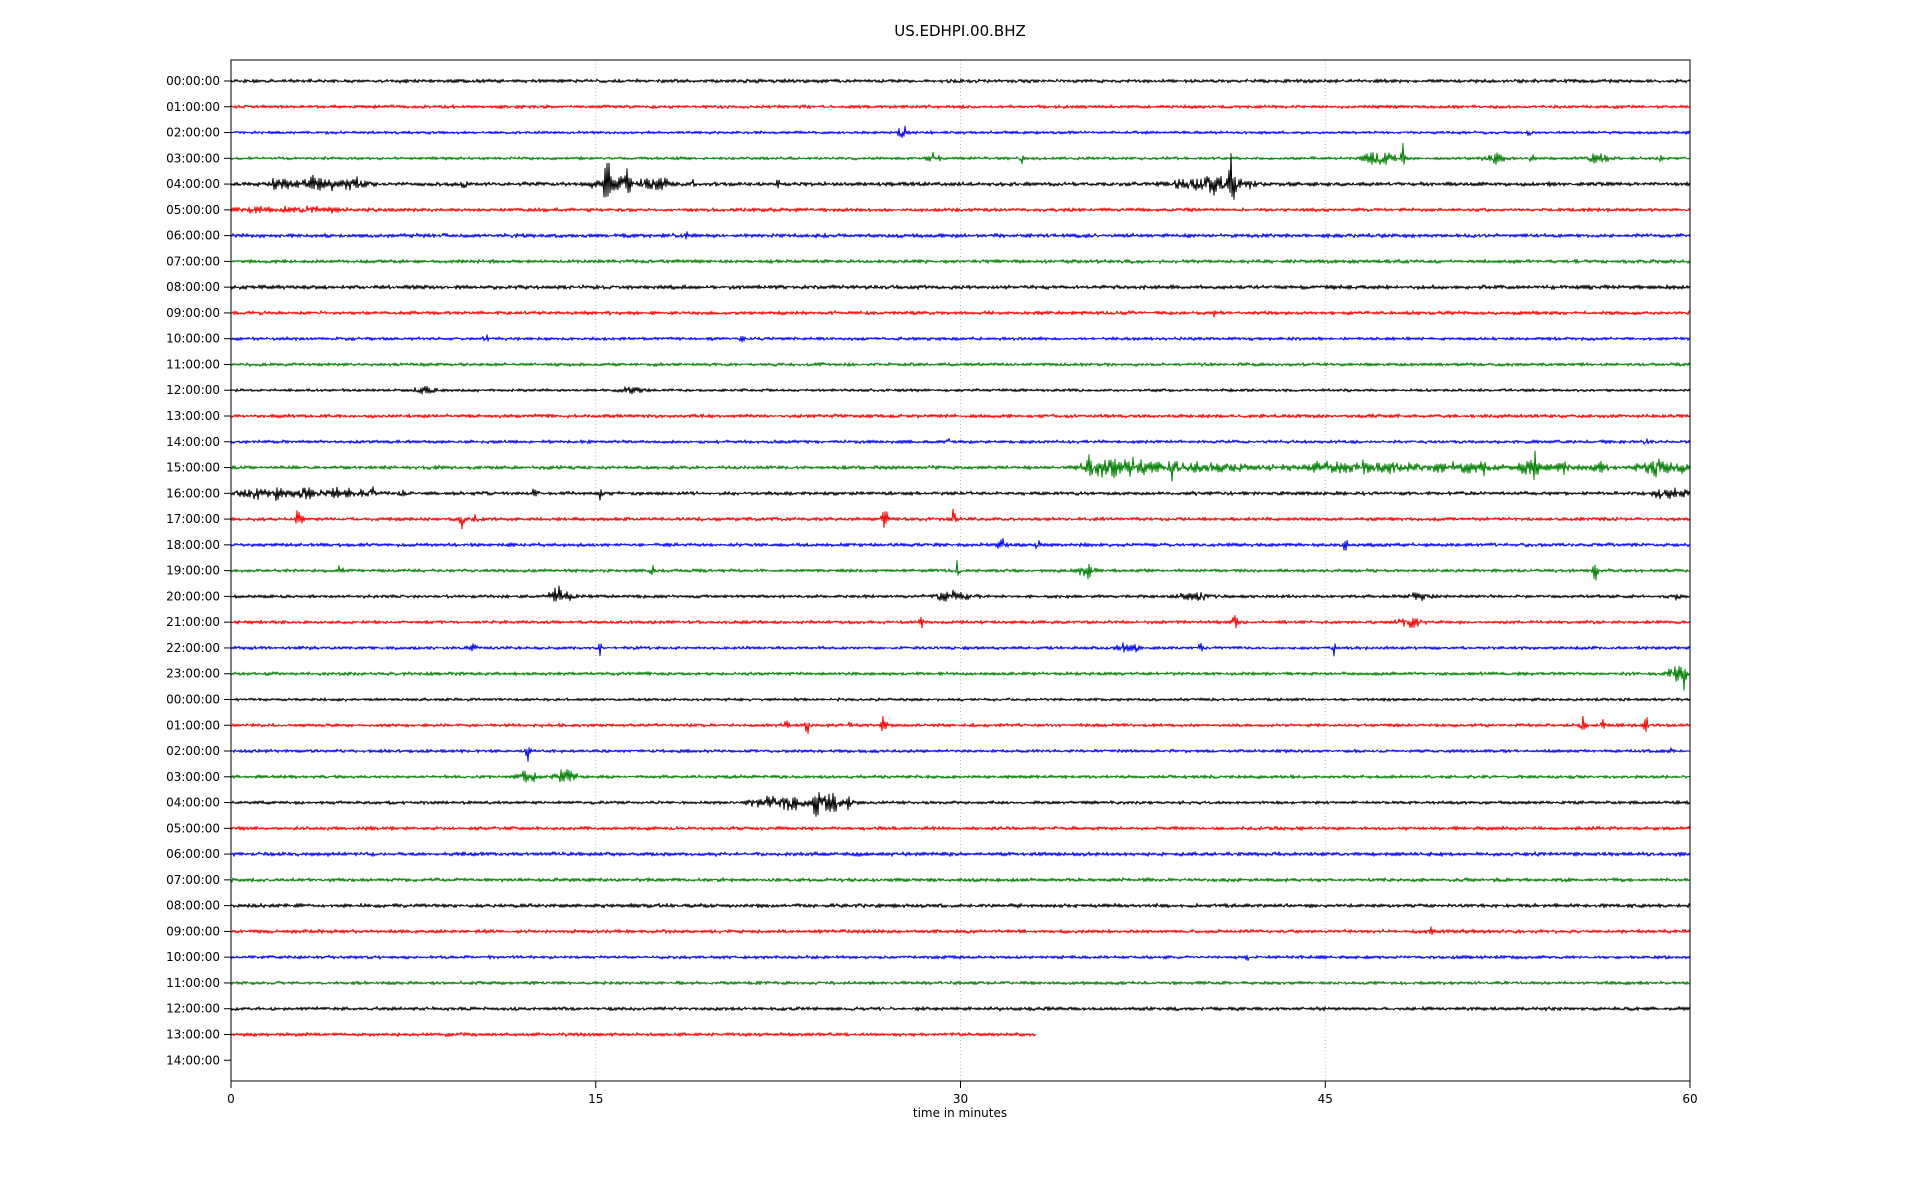 This screenshot has width=1920, height=1204. Describe the element at coordinates (960, 678) in the screenshot. I see `trace-row-23-23:00:00` at that location.